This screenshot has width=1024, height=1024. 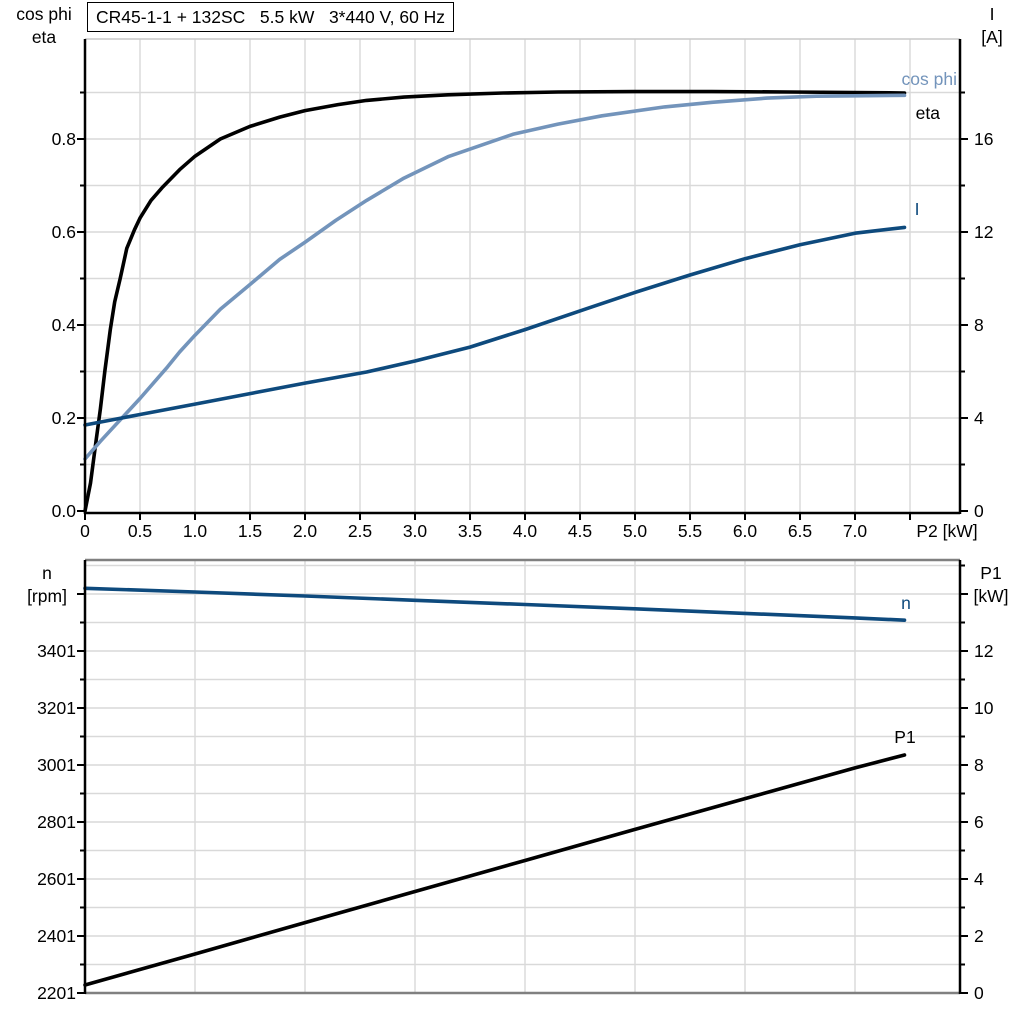 What do you see at coordinates (56, 936) in the screenshot?
I see `left-tick-label: 2401` at bounding box center [56, 936].